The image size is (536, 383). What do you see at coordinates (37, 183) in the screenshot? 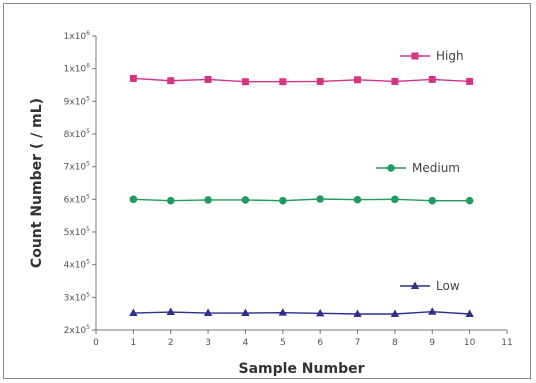
I see `y-axis-title: Count Number ( / mL)` at bounding box center [37, 183].